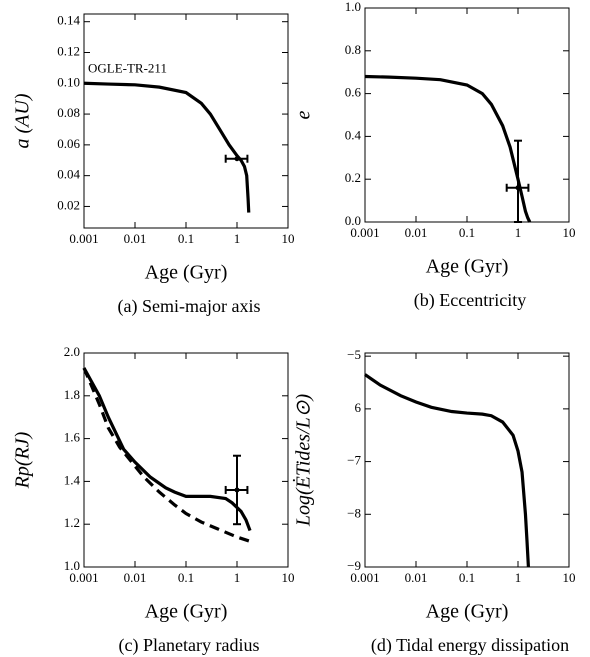 The height and width of the screenshot is (657, 590). Describe the element at coordinates (68, 112) in the screenshot. I see `y-tick-label: 0.08` at that location.